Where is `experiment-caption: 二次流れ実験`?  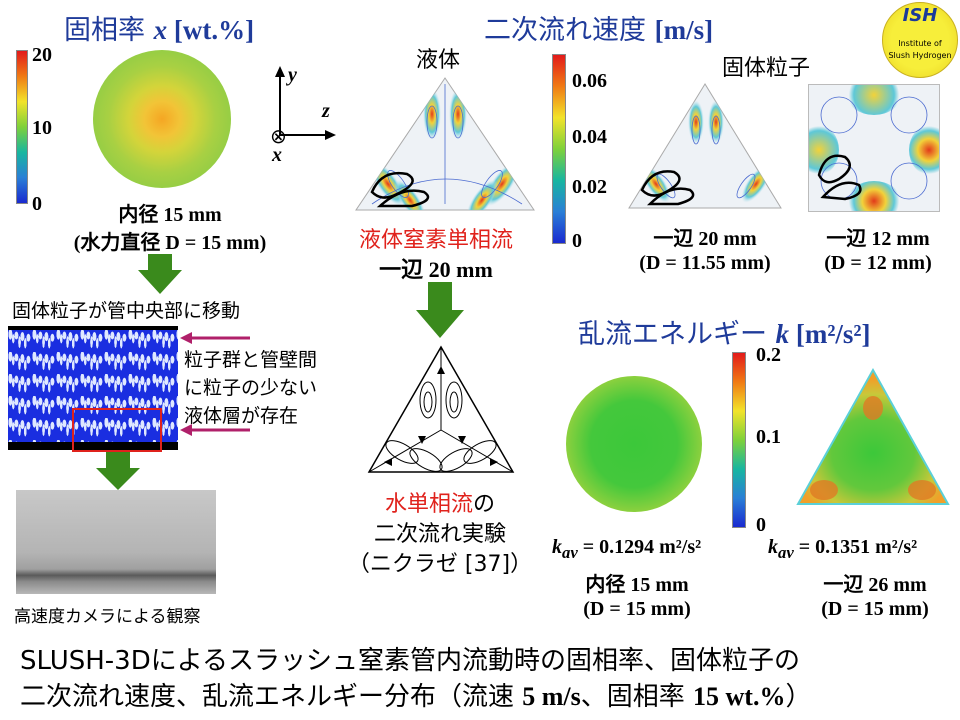
experiment-caption: 二次流れ実験 is located at coordinates (439, 534).